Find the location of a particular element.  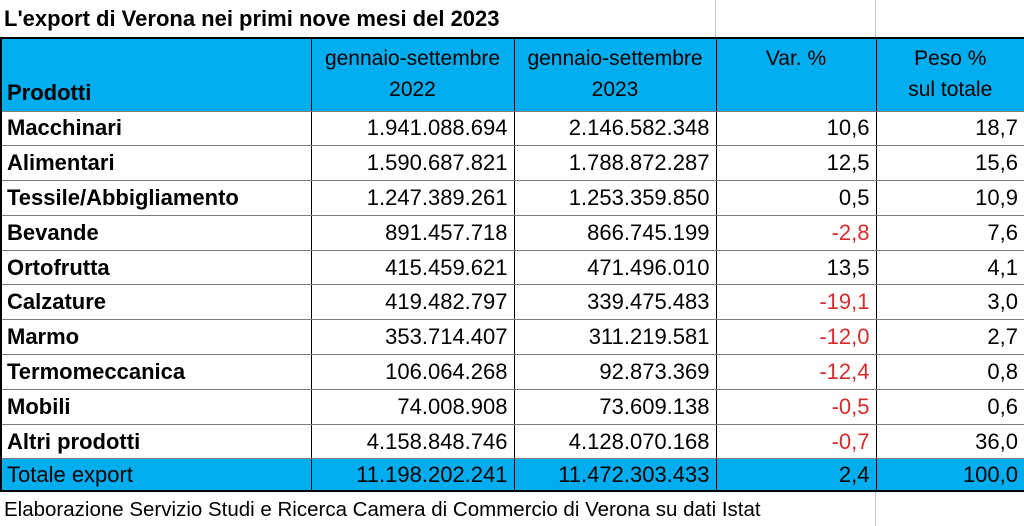

value-2023-cell: 1.253.359.850 is located at coordinates (615, 198).